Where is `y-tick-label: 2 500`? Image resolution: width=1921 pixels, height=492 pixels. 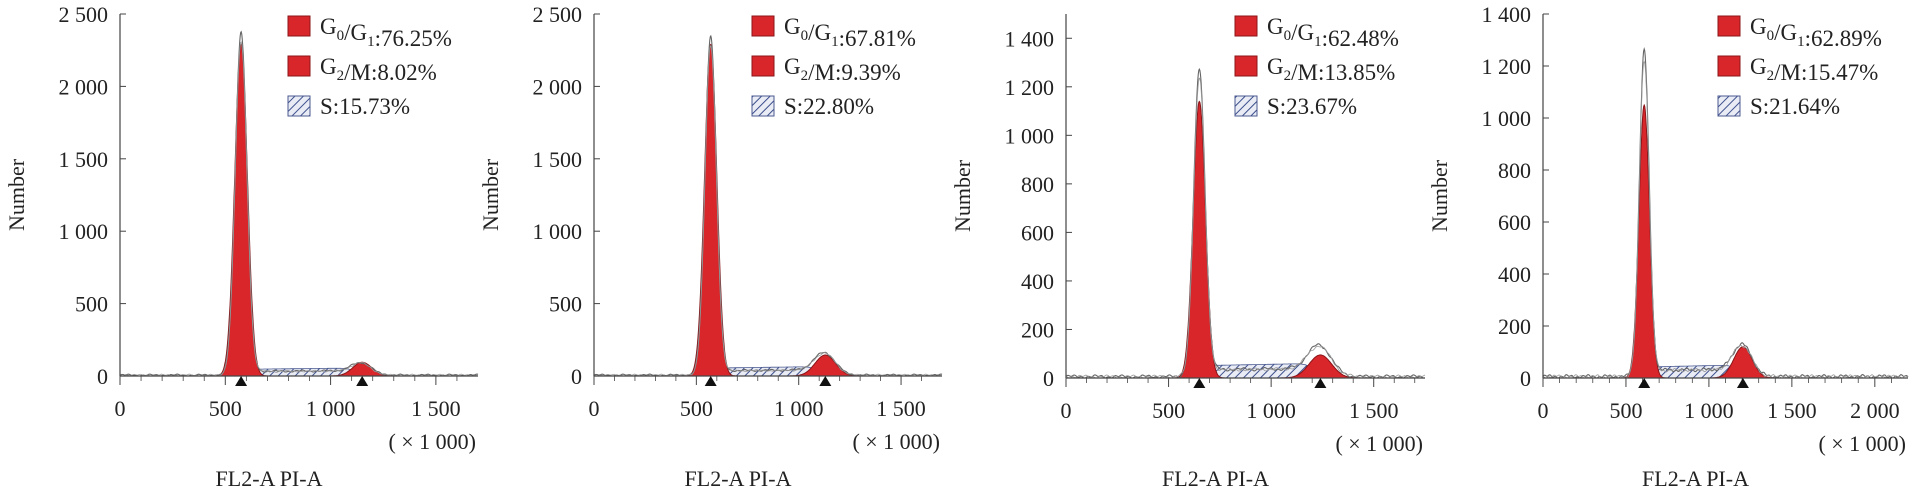
y-tick-label: 2 500 is located at coordinates (558, 14).